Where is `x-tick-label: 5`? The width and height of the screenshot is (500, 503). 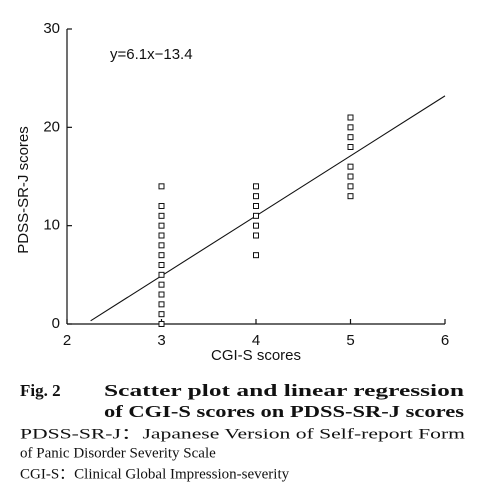 x-tick-label: 5 is located at coordinates (350, 340).